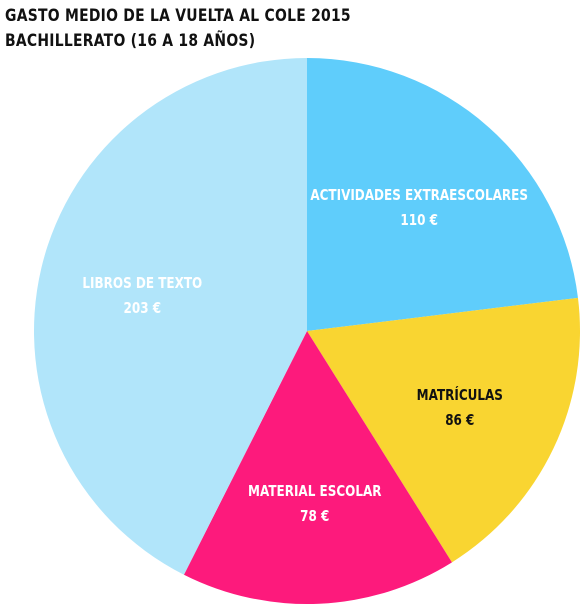 The image size is (587, 610). I want to click on slice-label-actividades-extraescolares: ACTIVIDADES EXTRAESCOLARES, so click(419, 196).